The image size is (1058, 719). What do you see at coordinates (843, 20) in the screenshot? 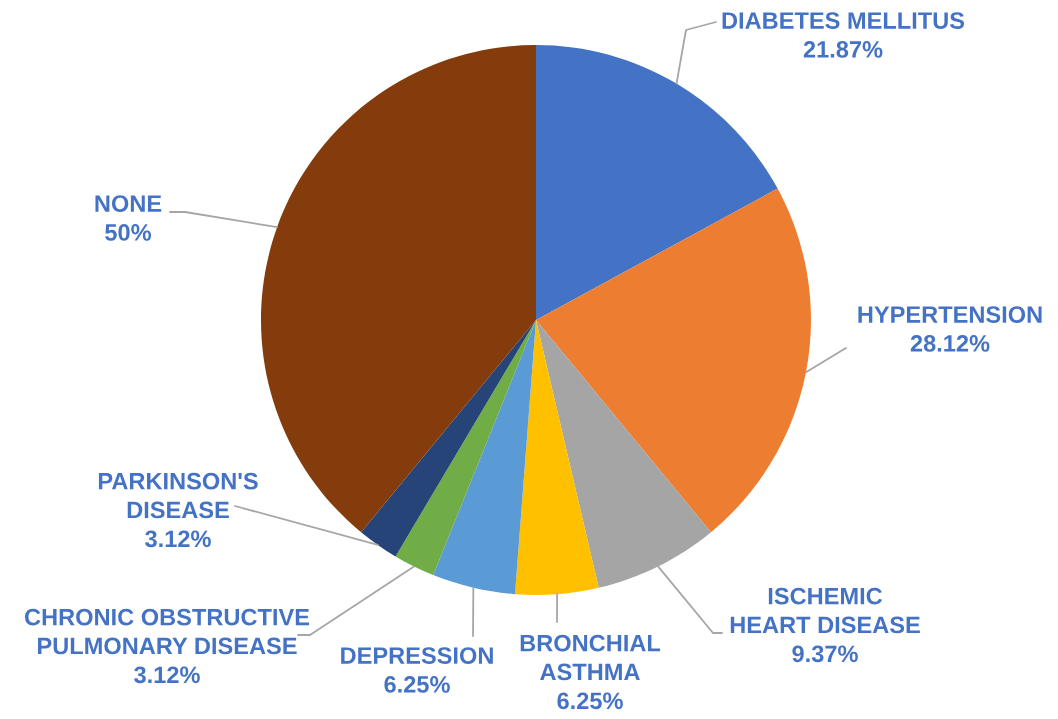
I see `slice-label: DIABETES MELLITUS` at bounding box center [843, 20].